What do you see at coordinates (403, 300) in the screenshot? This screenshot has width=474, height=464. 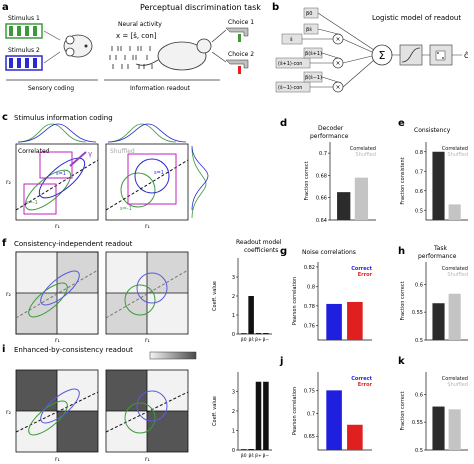 I see `chart-h-ylabel: Fraction correct` at bounding box center [403, 300].